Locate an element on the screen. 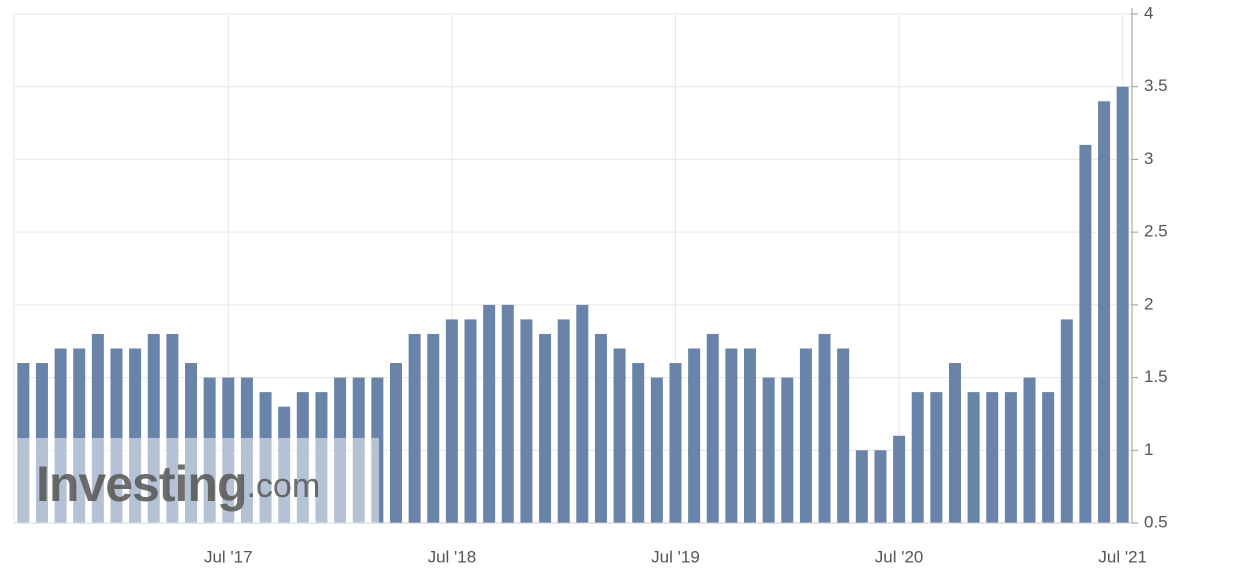 The image size is (1257, 577). x-tick-label: Jul '18 is located at coordinates (452, 556).